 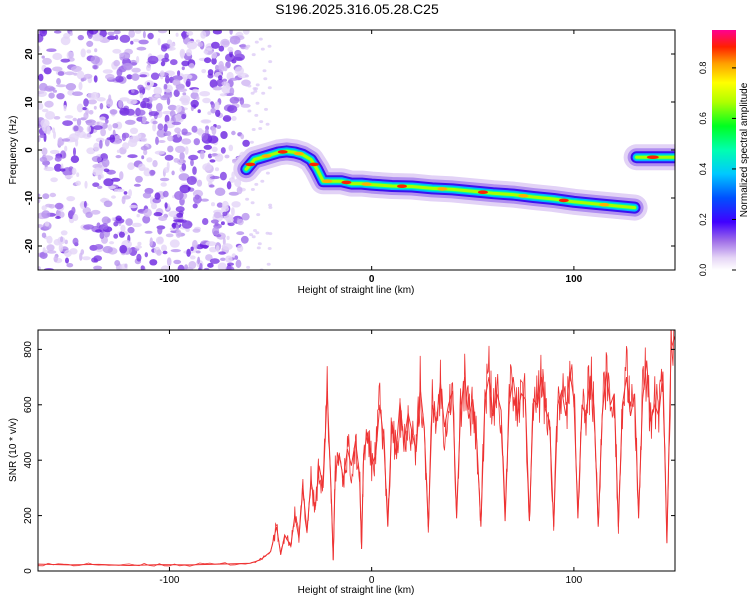 What do you see at coordinates (372, 580) in the screenshot?
I see `snr-xtick-label: 0` at bounding box center [372, 580].